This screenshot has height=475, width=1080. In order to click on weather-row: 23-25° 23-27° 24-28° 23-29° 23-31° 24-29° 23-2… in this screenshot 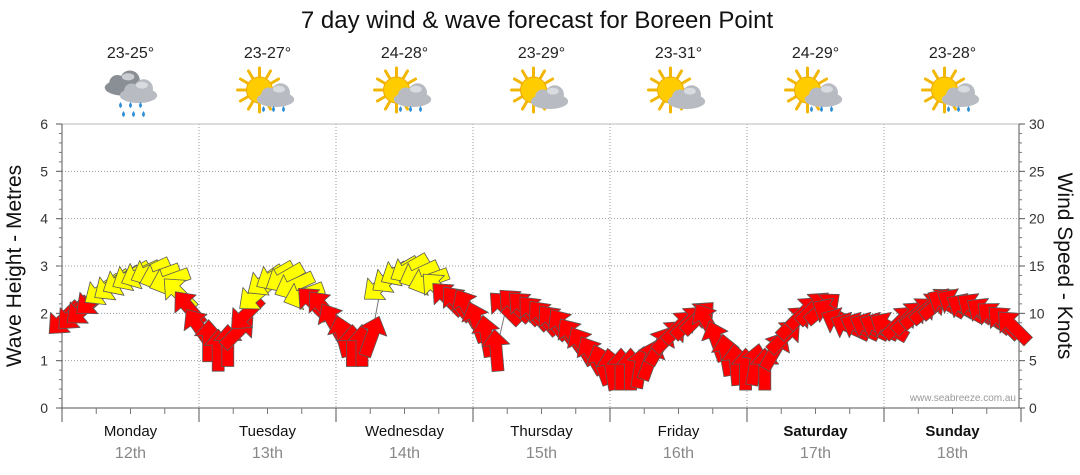, I will do `click(542, 81)`.